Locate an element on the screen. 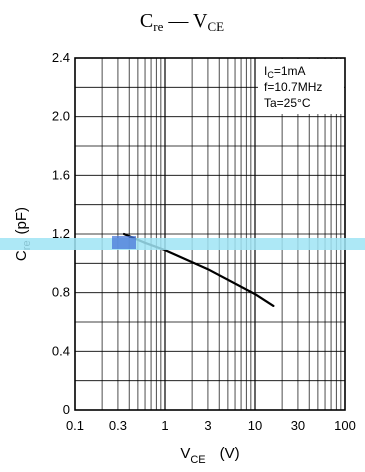  x-axis-label-sub: CE is located at coordinates (197, 460).